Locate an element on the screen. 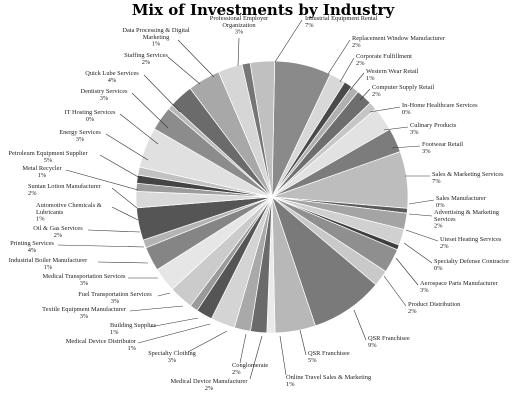  slice-label-9: Sales Manufacturer 0% is located at coordinates (461, 202).